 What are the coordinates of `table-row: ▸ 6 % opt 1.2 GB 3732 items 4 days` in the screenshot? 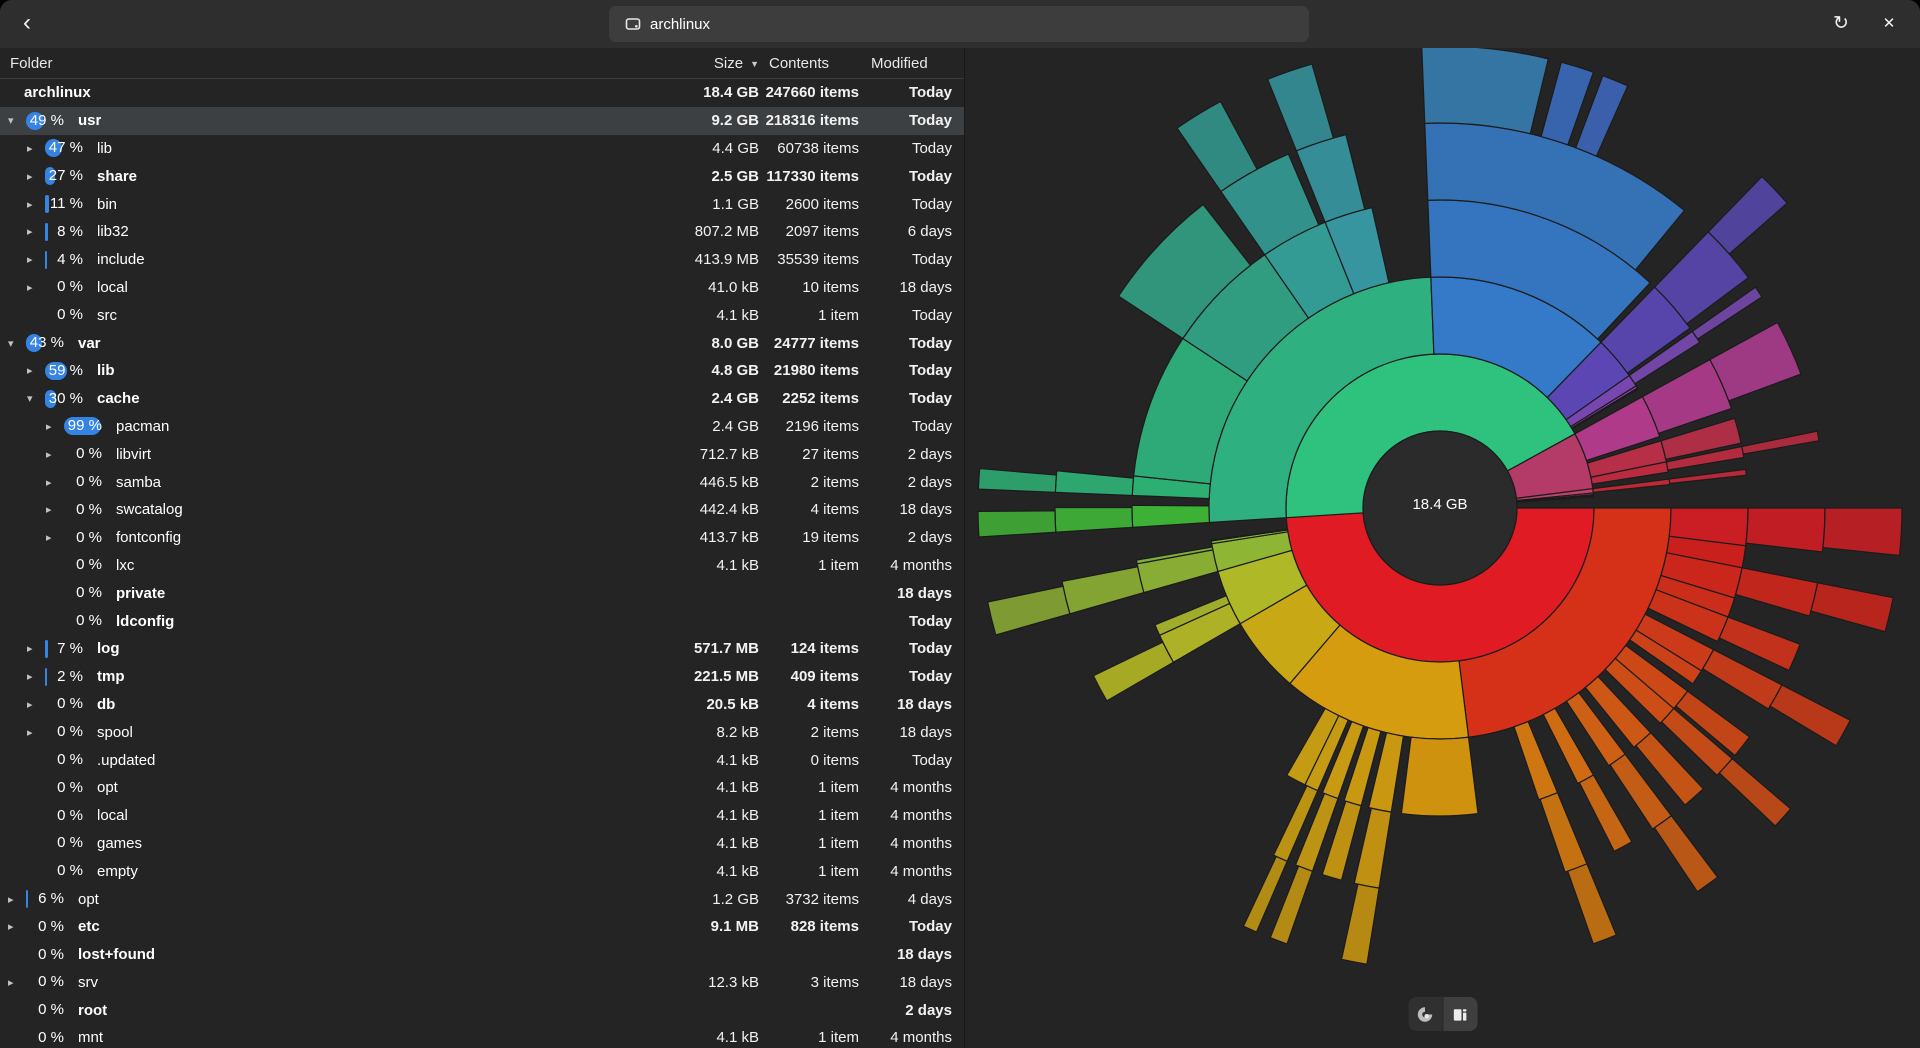 It's located at (482, 899).